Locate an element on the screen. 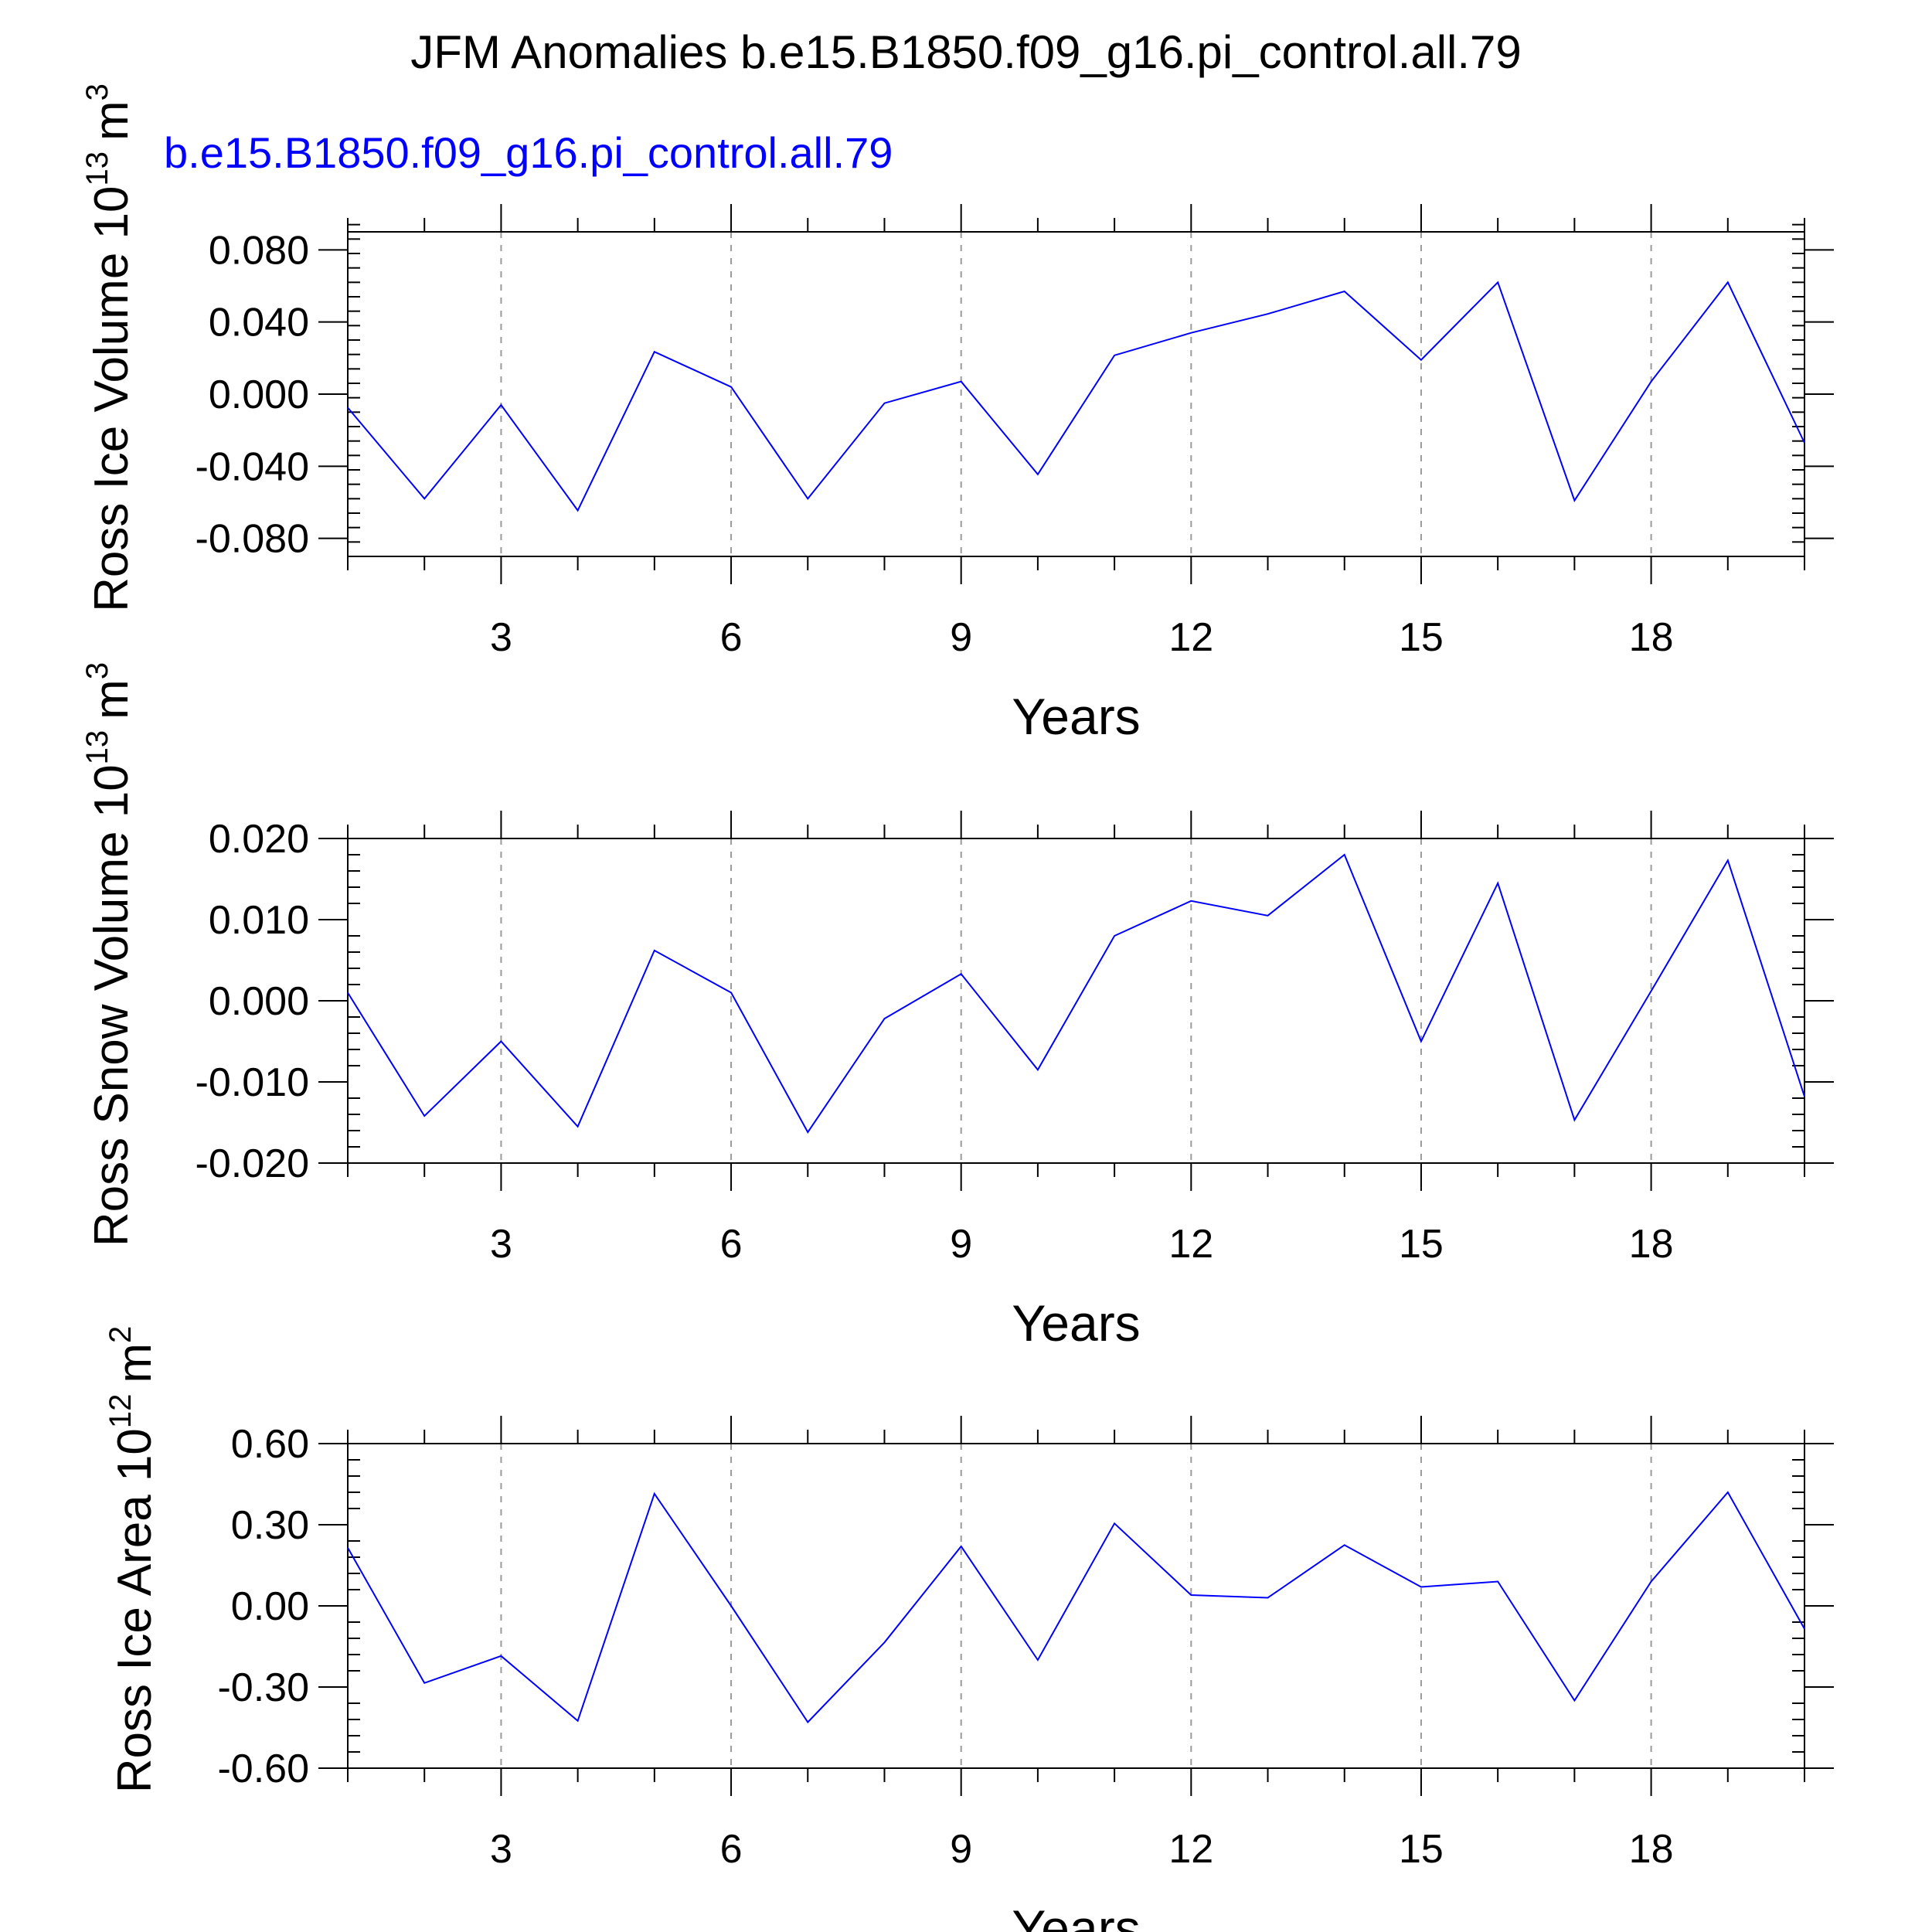 The height and width of the screenshot is (1932, 1932). y-tick-label: -0.60 is located at coordinates (263, 1769).